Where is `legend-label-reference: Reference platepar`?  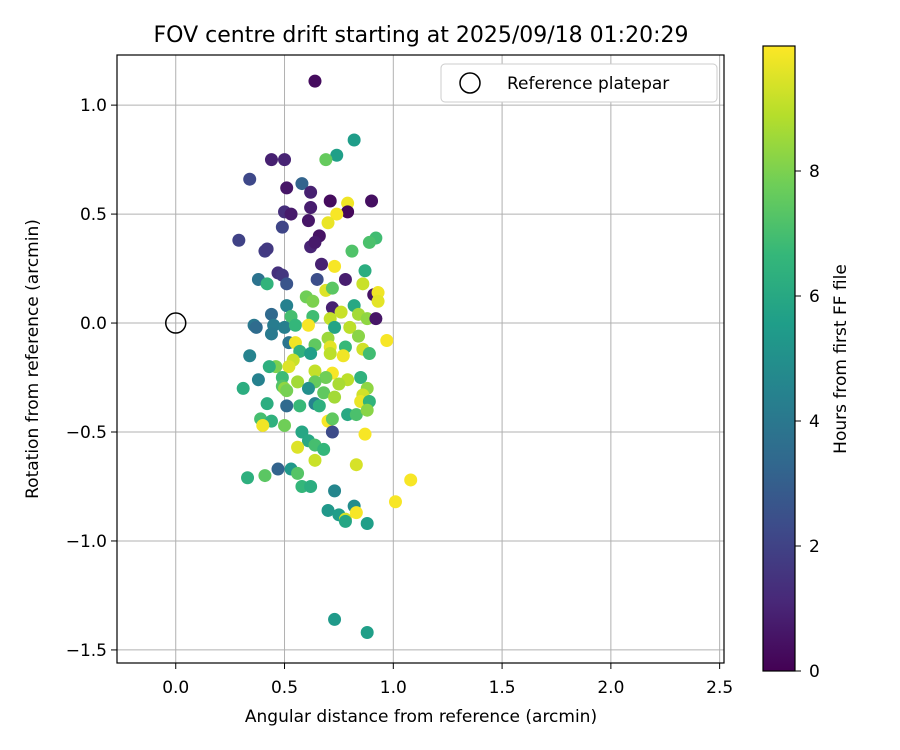
legend-label-reference: Reference platepar is located at coordinates (588, 84).